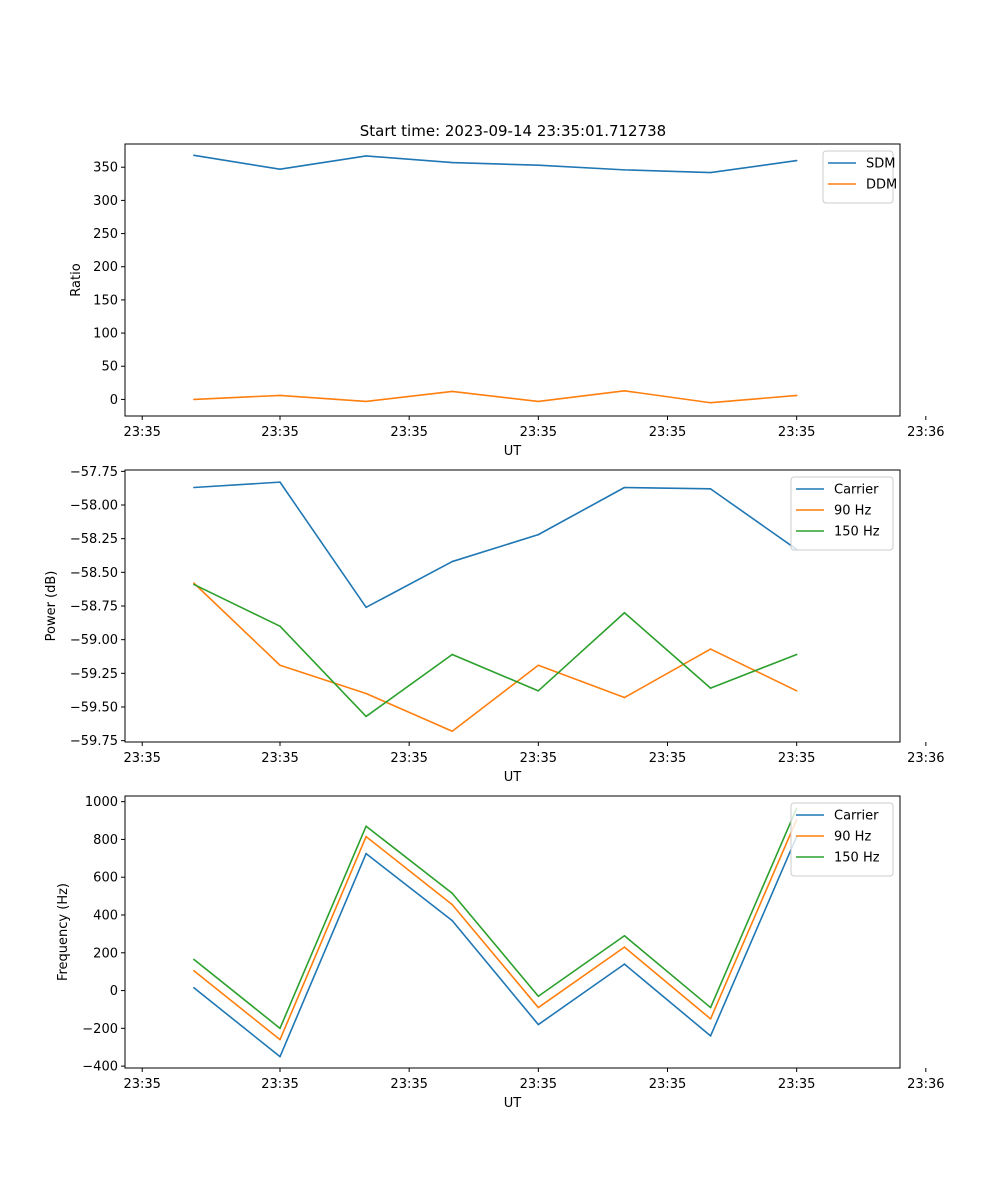 Image resolution: width=1000 pixels, height=1200 pixels. What do you see at coordinates (105, 916) in the screenshot?
I see `y-tick-label: 400` at bounding box center [105, 916].